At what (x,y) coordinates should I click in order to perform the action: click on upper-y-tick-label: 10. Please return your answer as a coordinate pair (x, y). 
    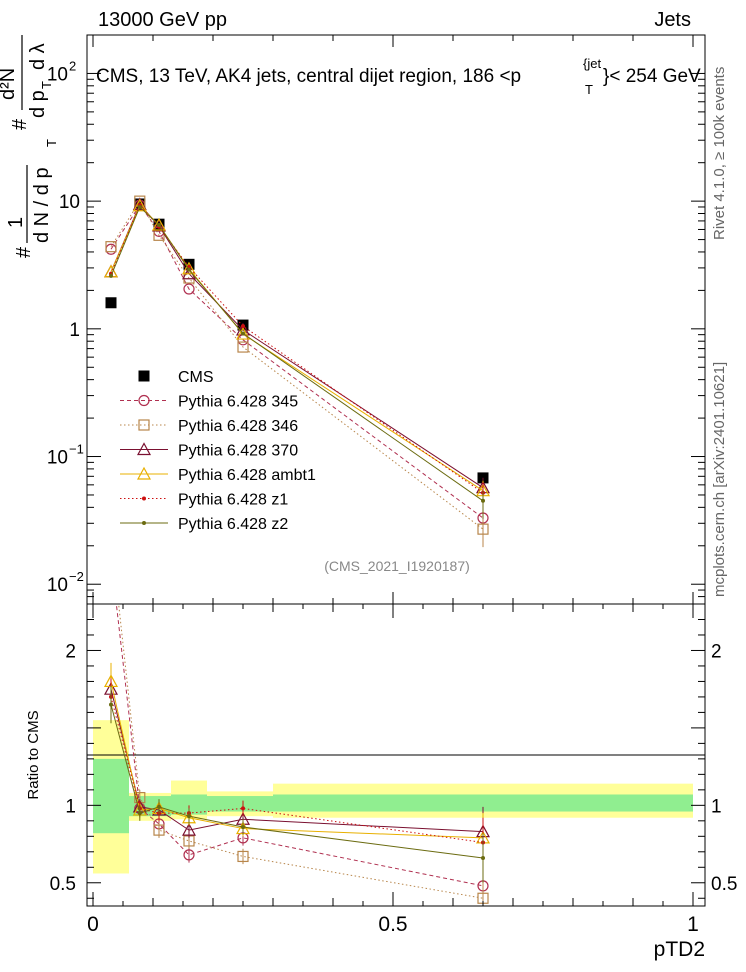
    Looking at the image, I should click on (69, 202).